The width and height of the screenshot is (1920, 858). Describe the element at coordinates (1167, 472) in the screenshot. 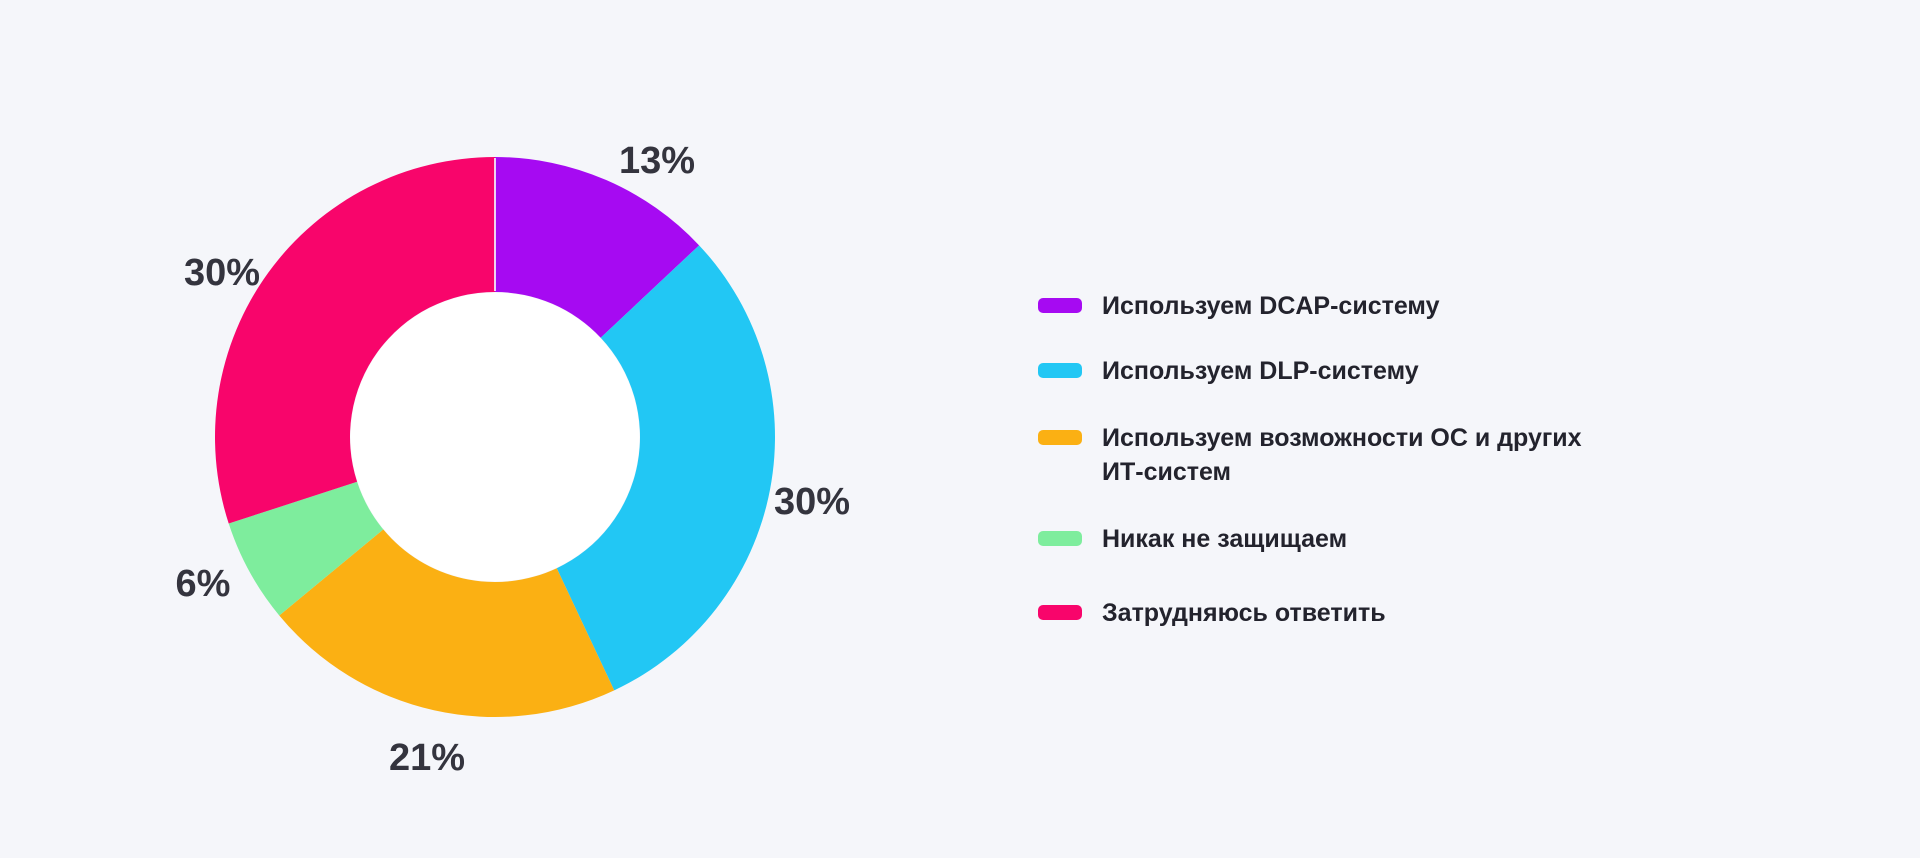

I see `legend-label-line: ИТ-систем` at that location.